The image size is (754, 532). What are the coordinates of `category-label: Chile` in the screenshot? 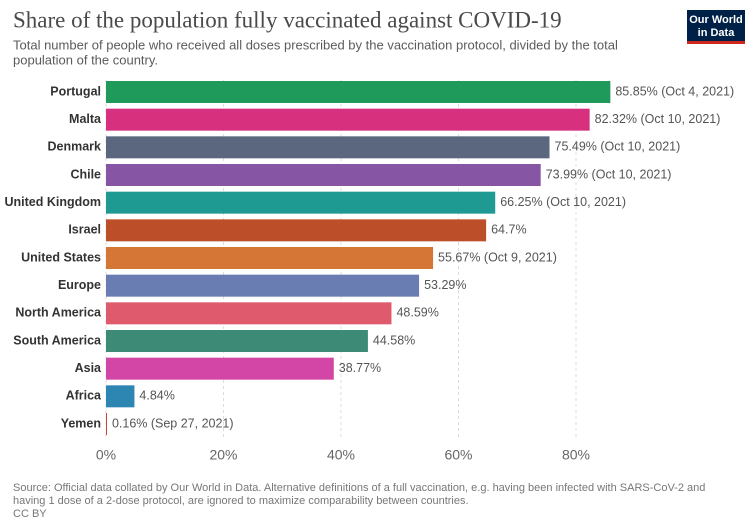 It's located at (85, 174).